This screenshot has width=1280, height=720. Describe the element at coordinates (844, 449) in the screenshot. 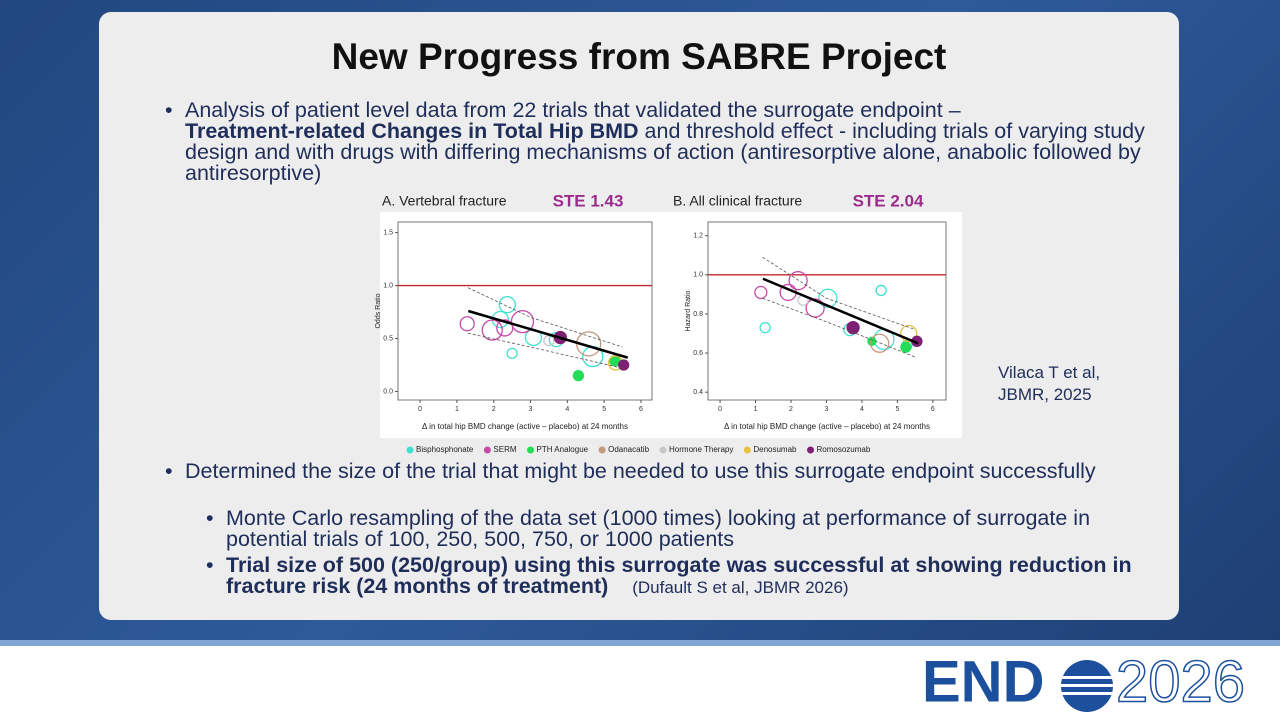

I see `legend-label: Romosozumab` at that location.